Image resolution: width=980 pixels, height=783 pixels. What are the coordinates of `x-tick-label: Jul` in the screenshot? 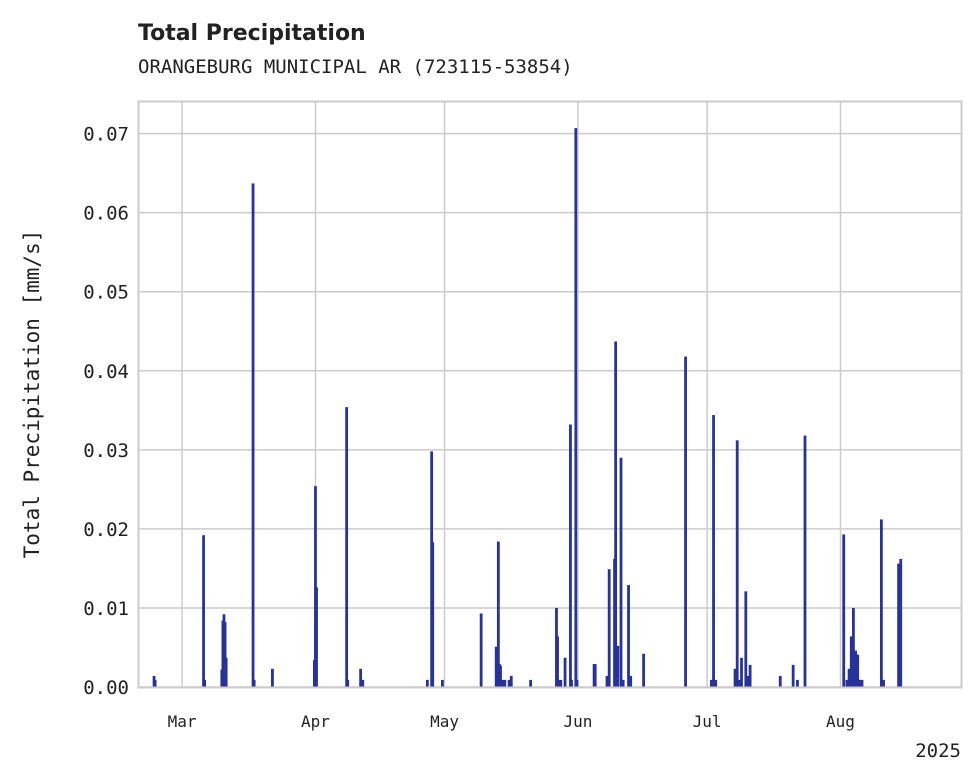 It's located at (707, 721).